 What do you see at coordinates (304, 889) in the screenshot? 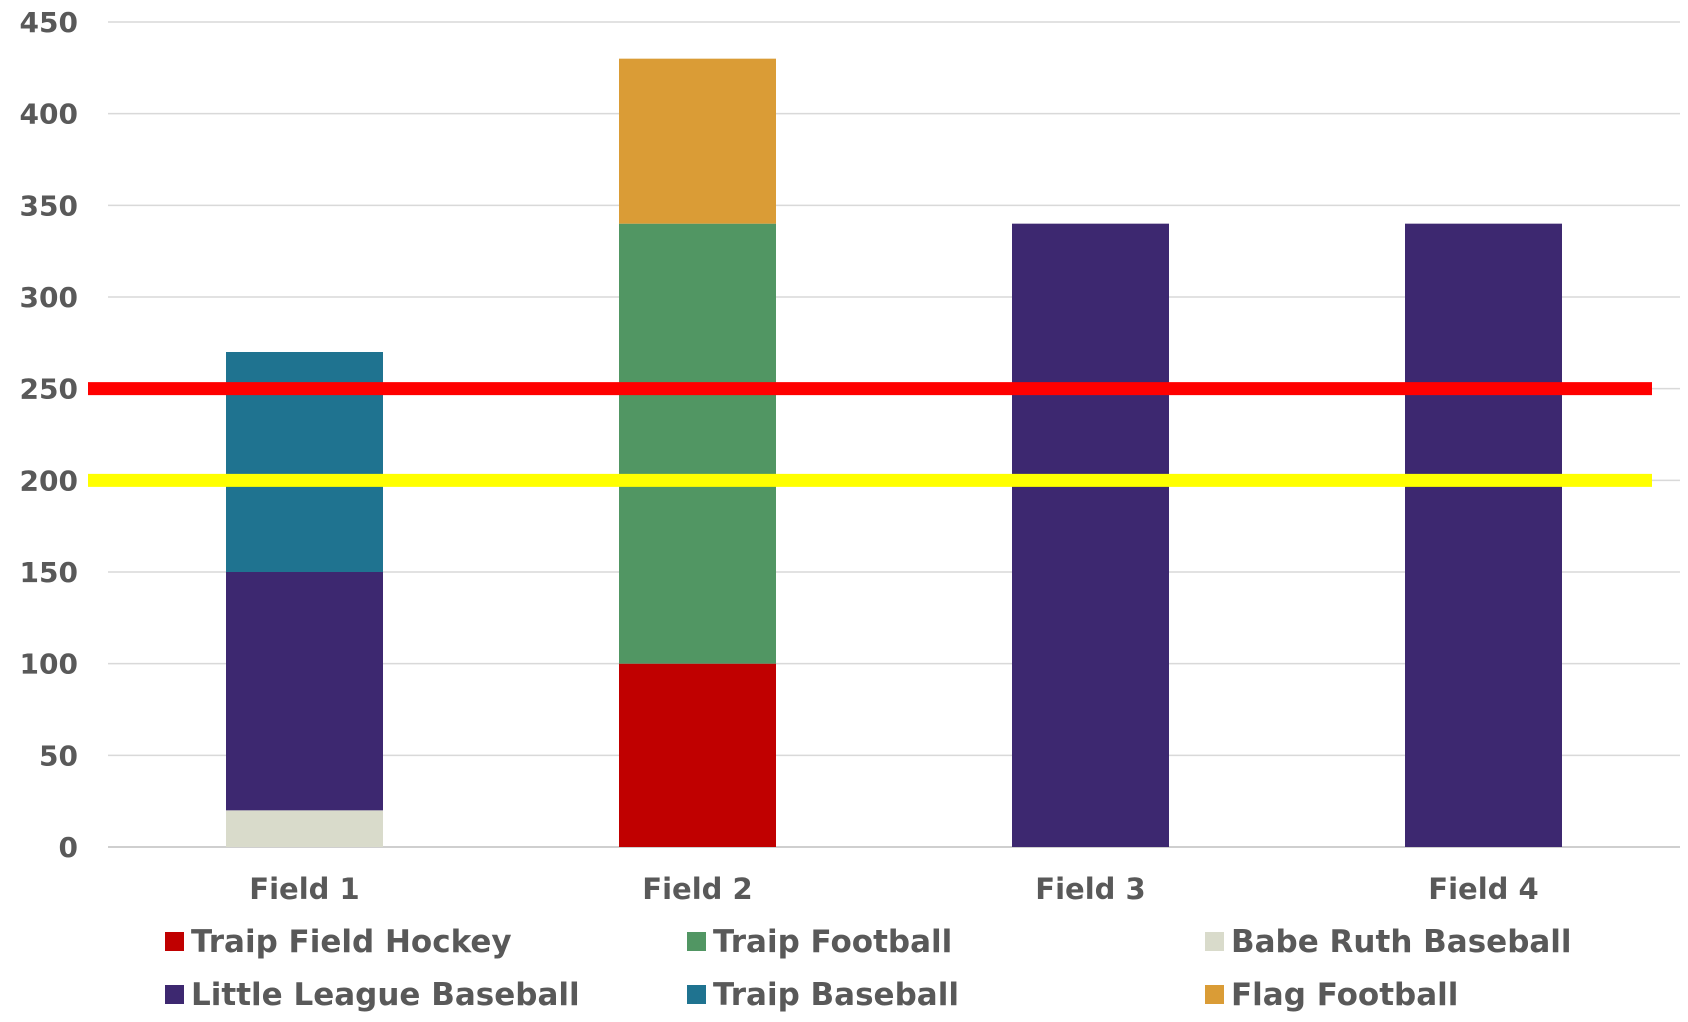
I see `x-tick-label: Field 1` at bounding box center [304, 889].